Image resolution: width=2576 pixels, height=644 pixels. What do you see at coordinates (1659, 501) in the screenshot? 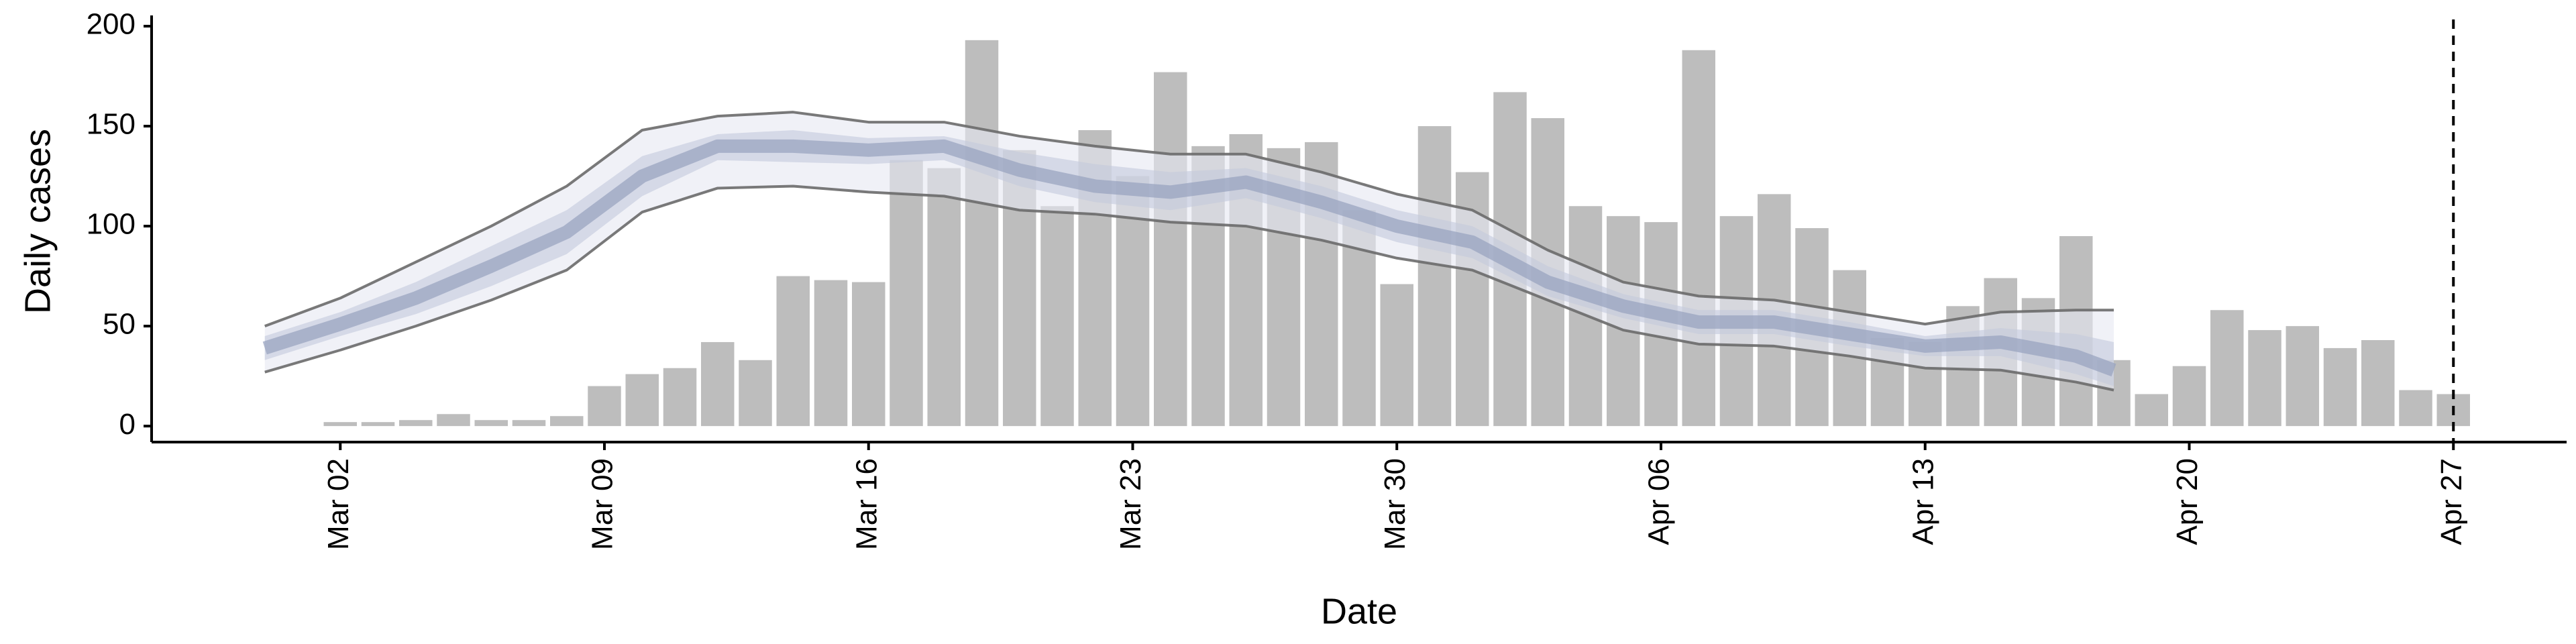
I see `x-tick-label: Apr 06` at bounding box center [1659, 501].